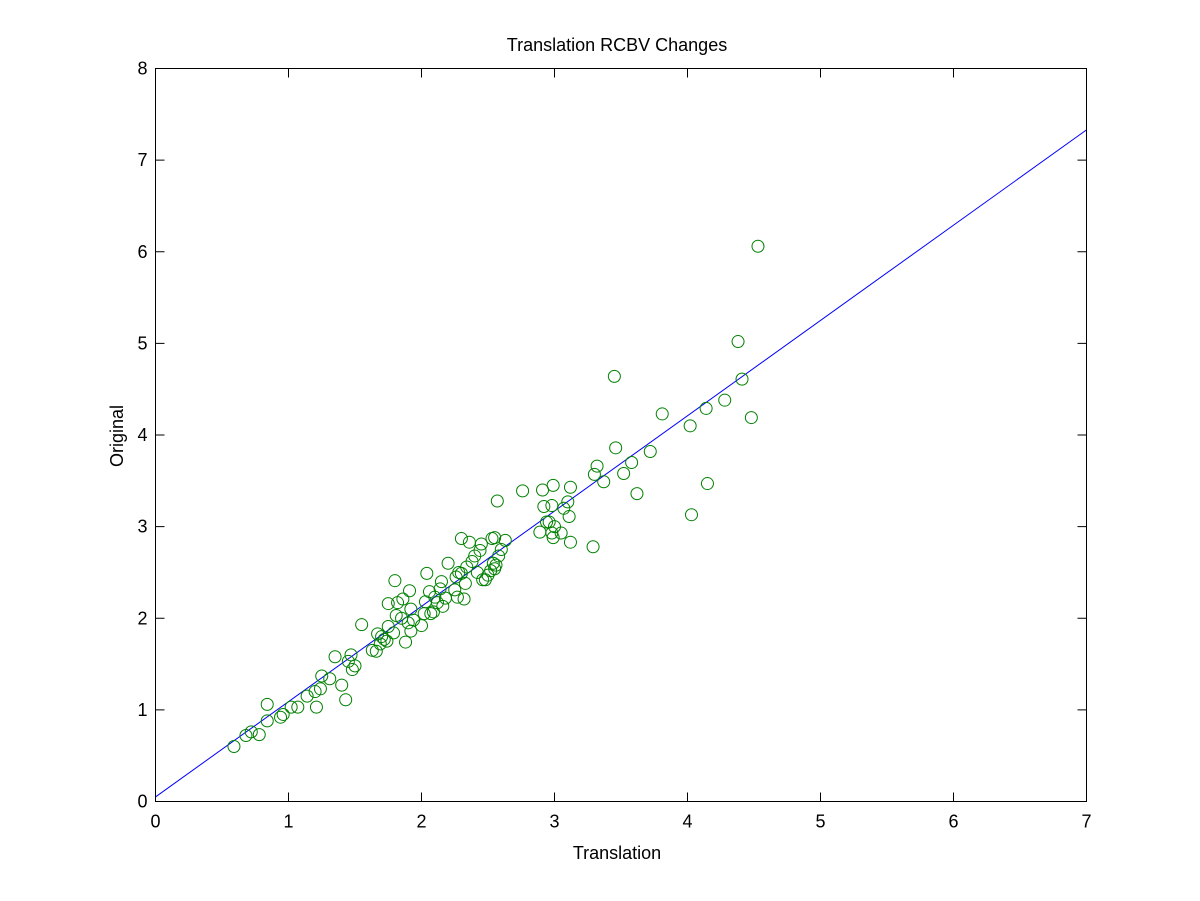  What do you see at coordinates (142, 435) in the screenshot?
I see `y-tick-label: 4` at bounding box center [142, 435].